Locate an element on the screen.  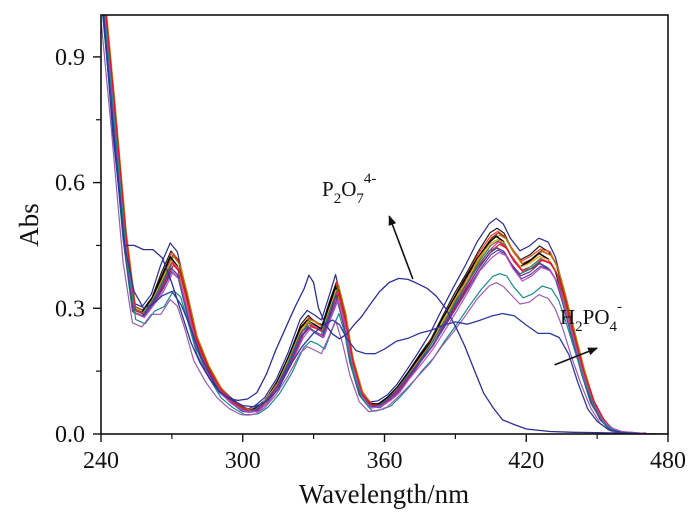
x-tick-label: 240 is located at coordinates (101, 461).